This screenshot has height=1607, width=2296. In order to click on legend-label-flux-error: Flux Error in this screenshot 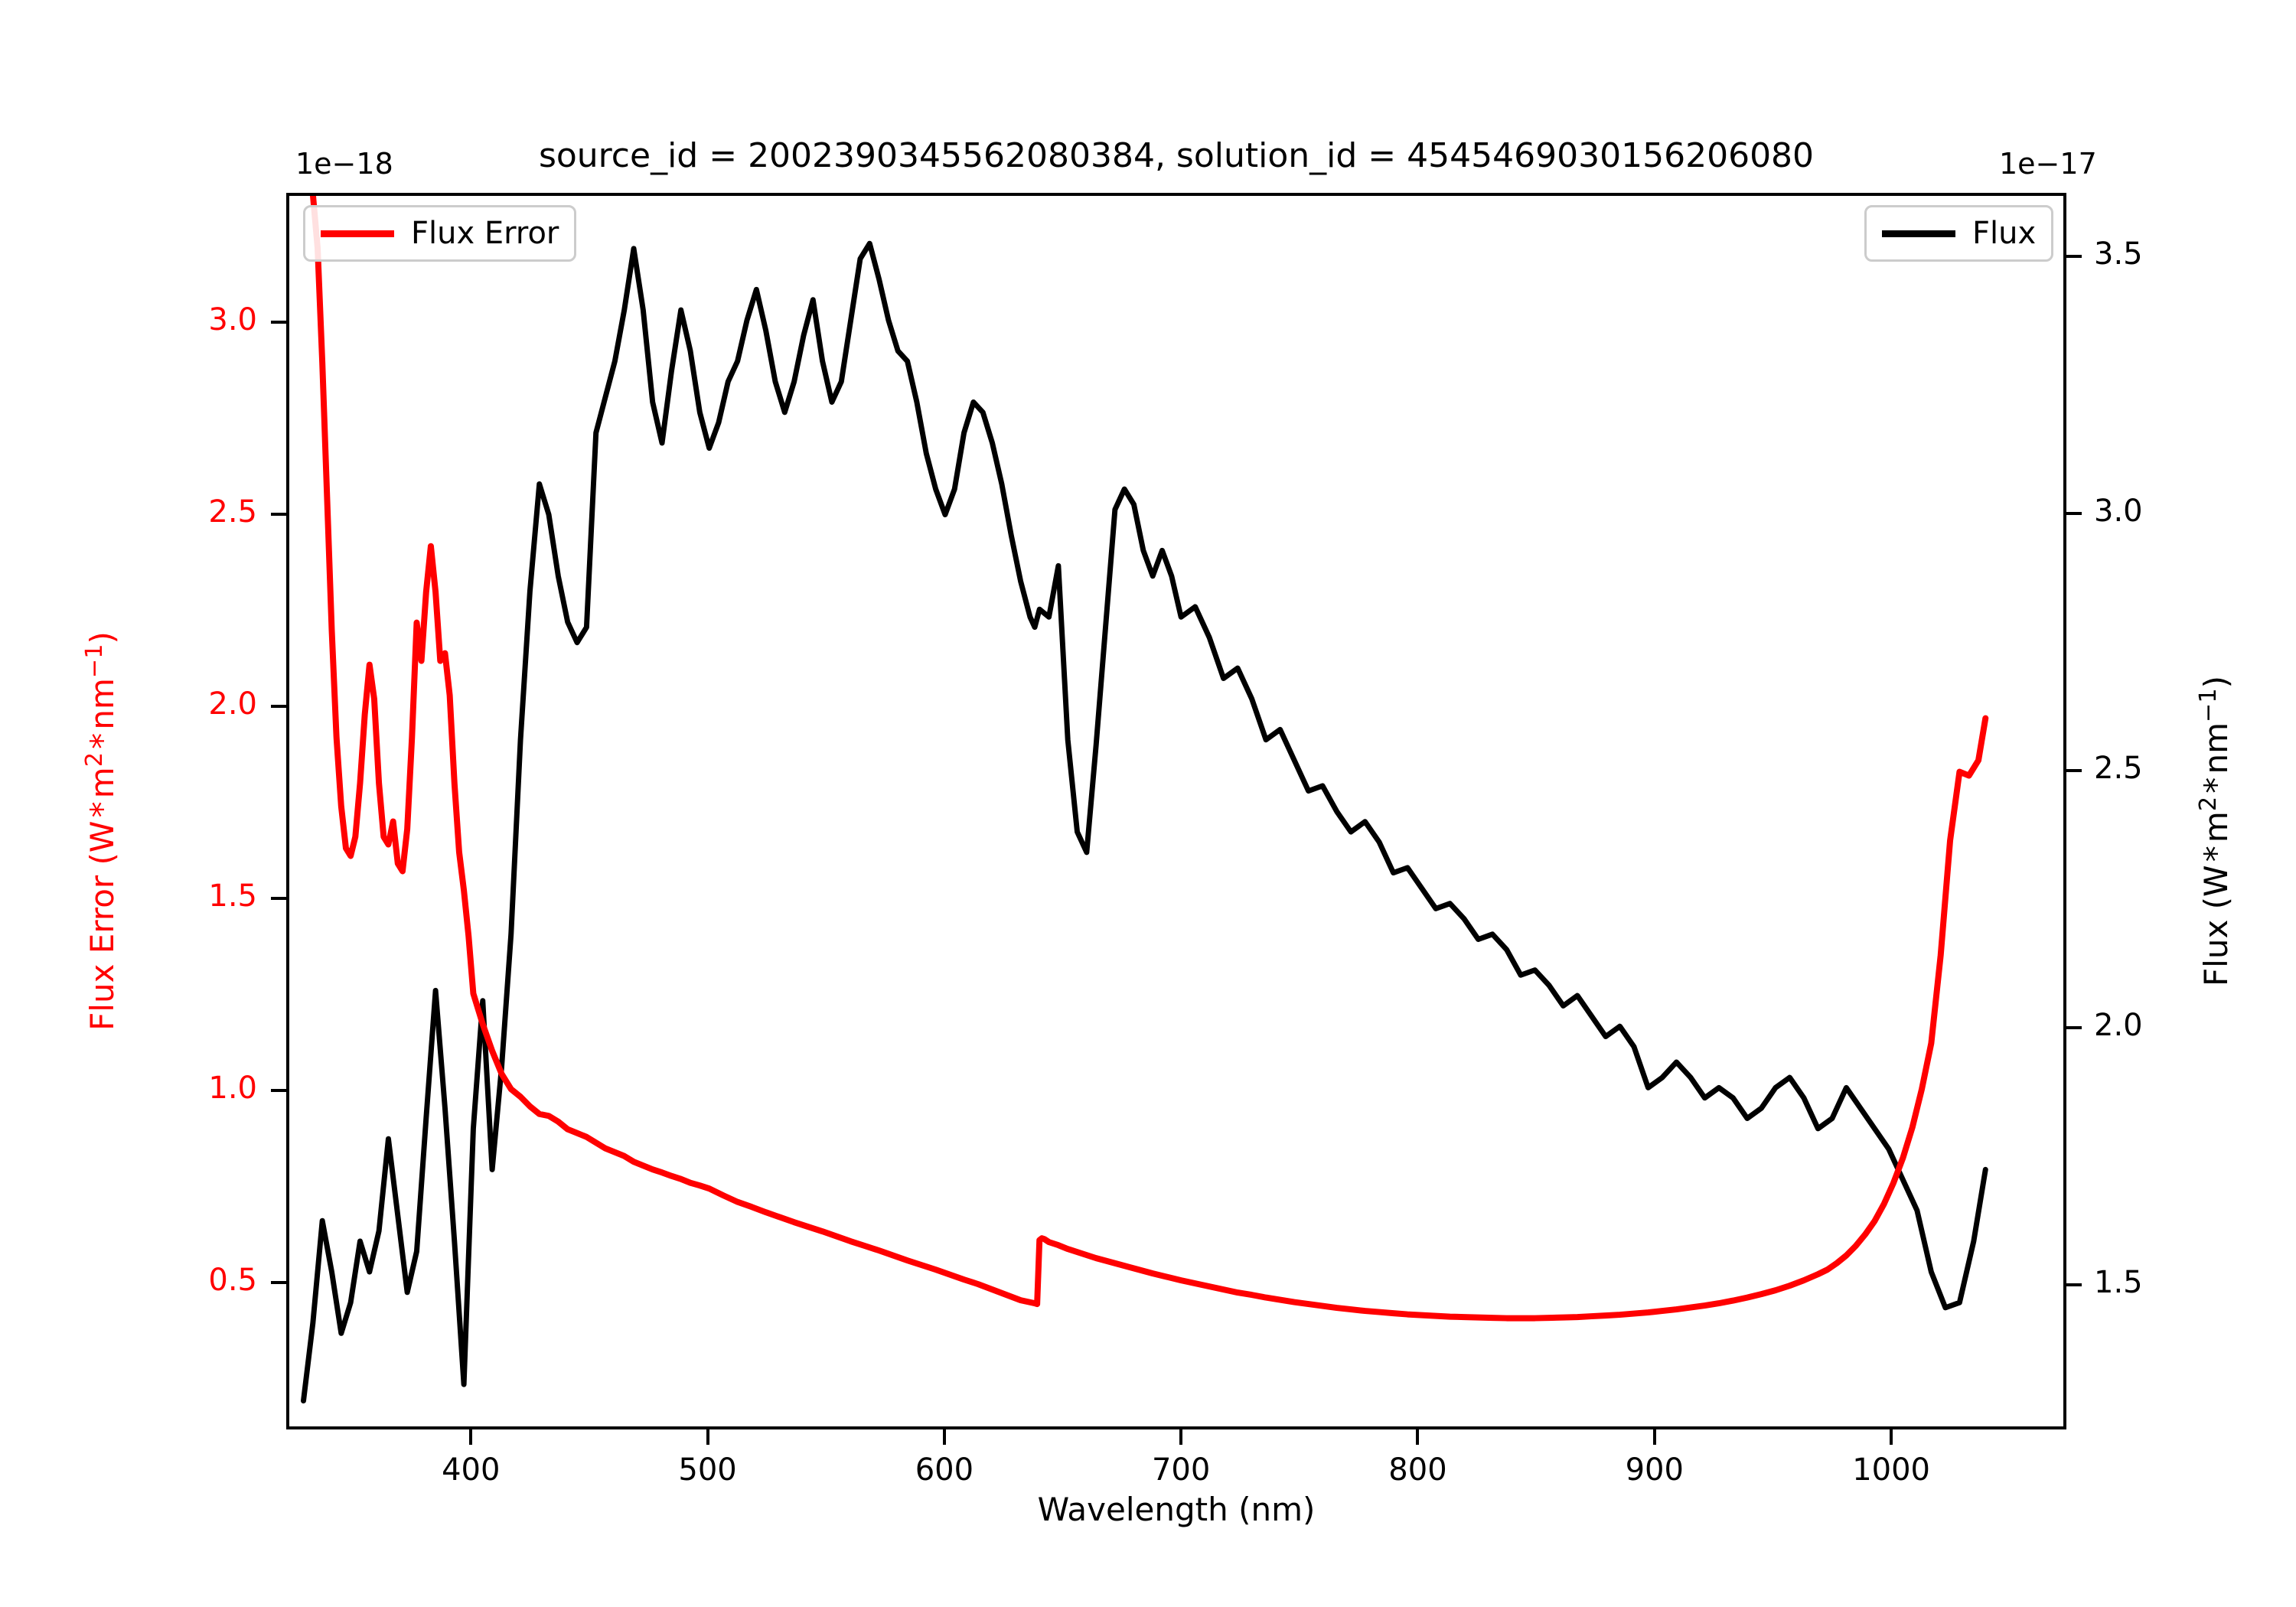, I will do `click(485, 234)`.